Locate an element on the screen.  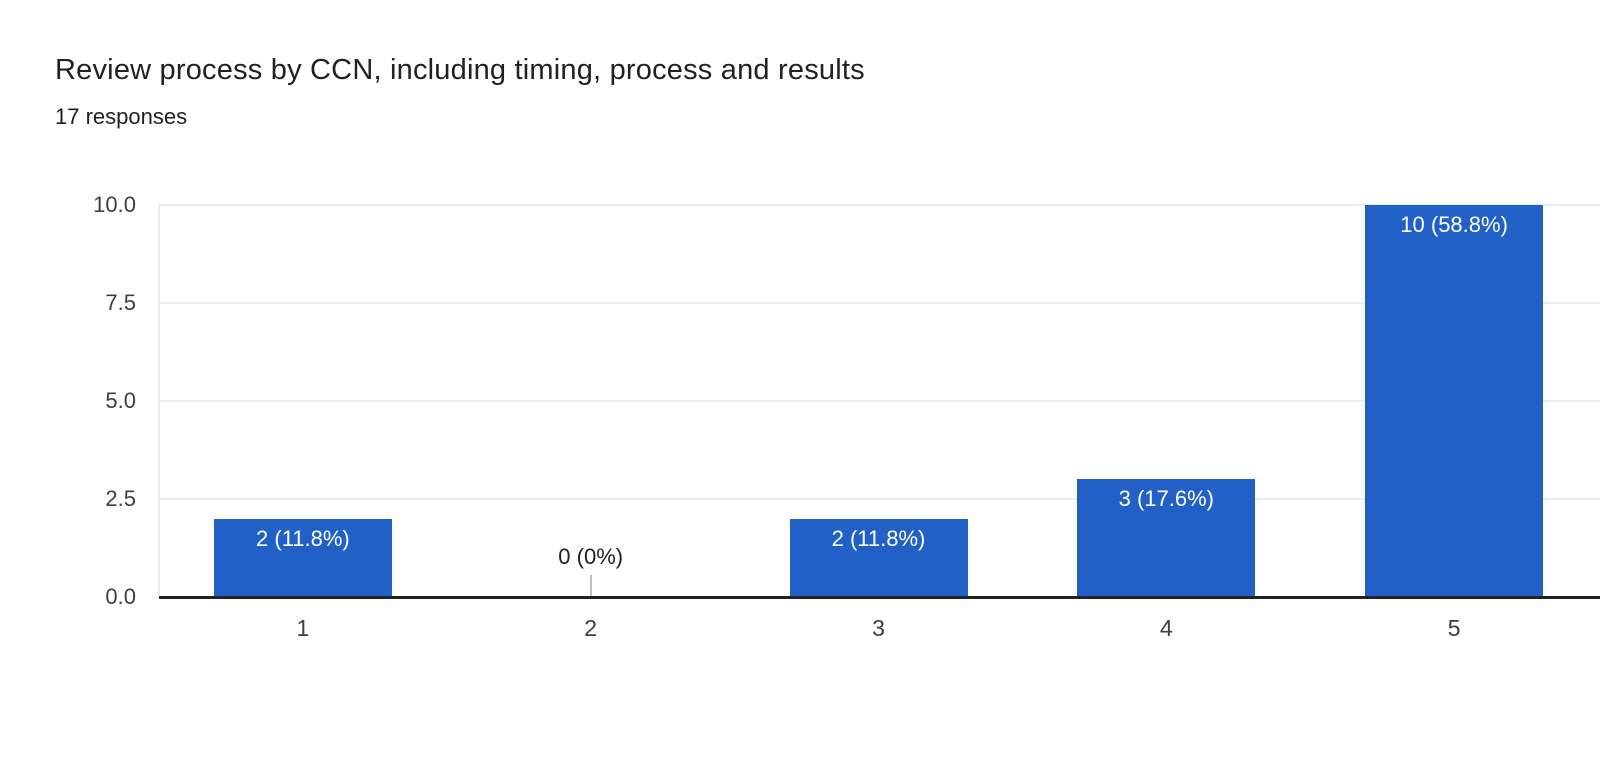
y-axis-label: 5.0 is located at coordinates (120, 400).